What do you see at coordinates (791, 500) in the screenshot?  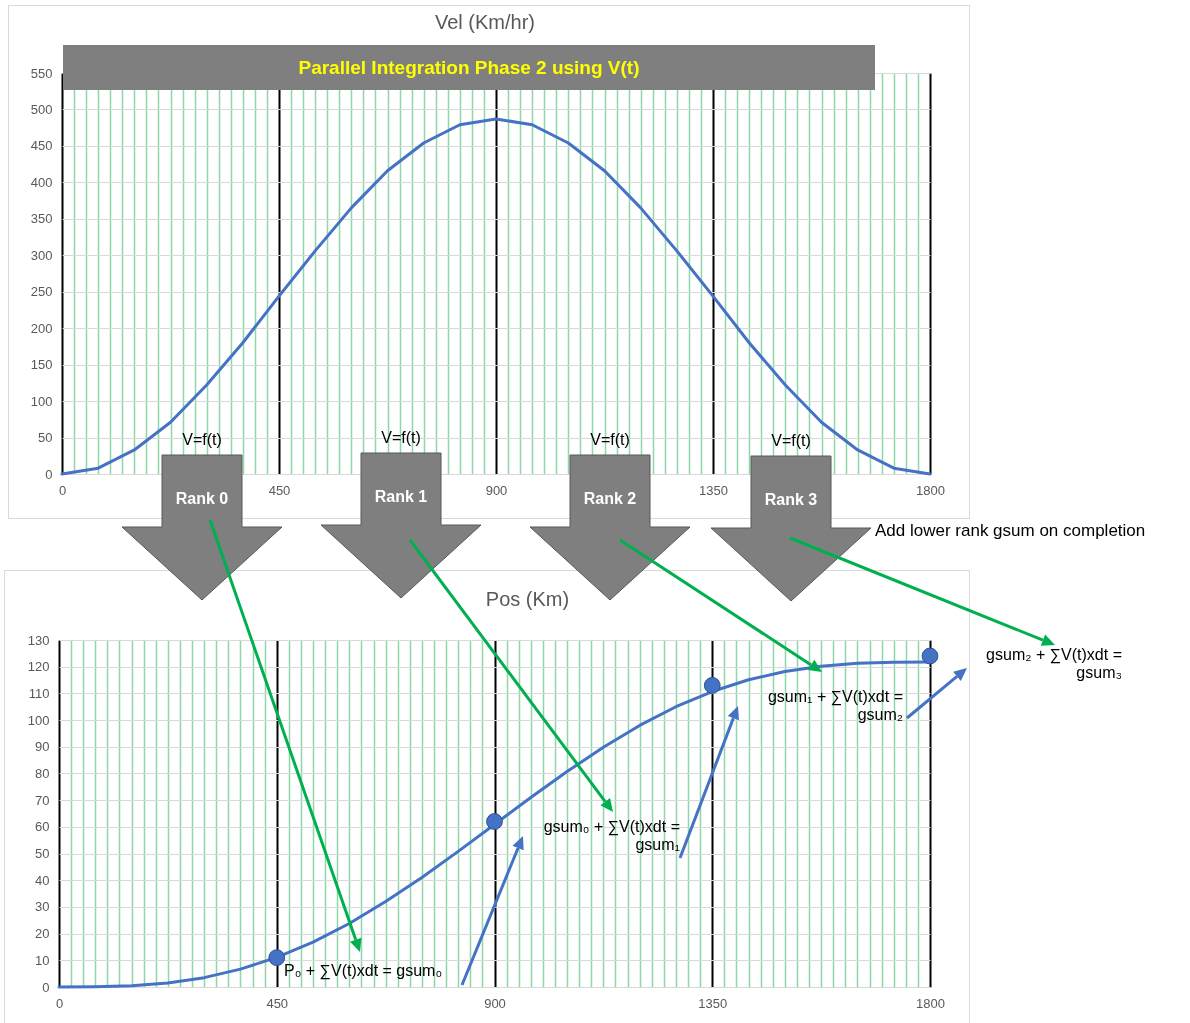 I see `text: Rank 3` at bounding box center [791, 500].